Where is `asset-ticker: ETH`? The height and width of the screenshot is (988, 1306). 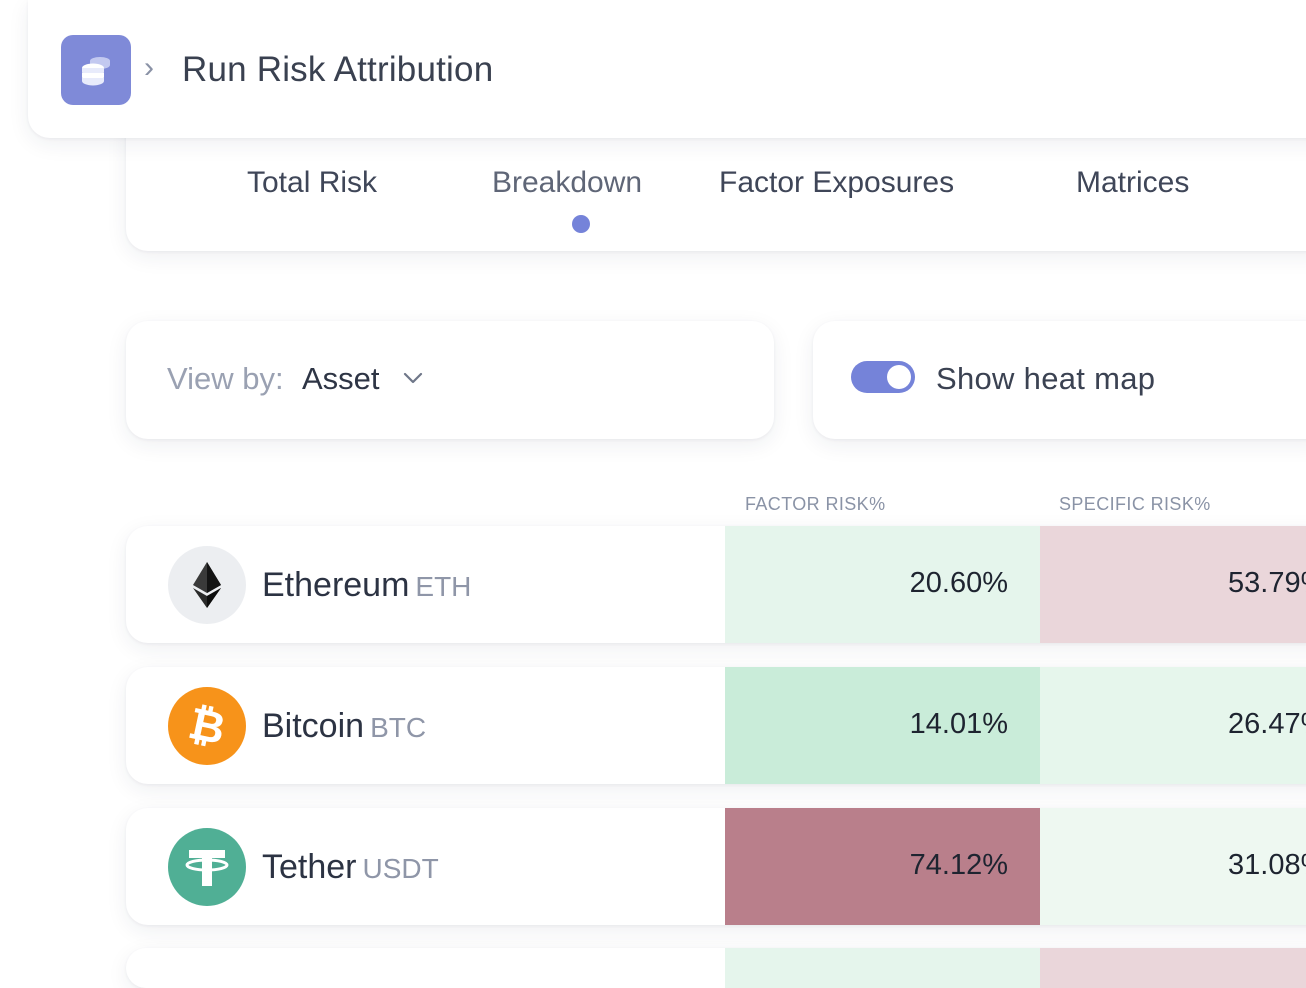
asset-ticker: ETH is located at coordinates (443, 586).